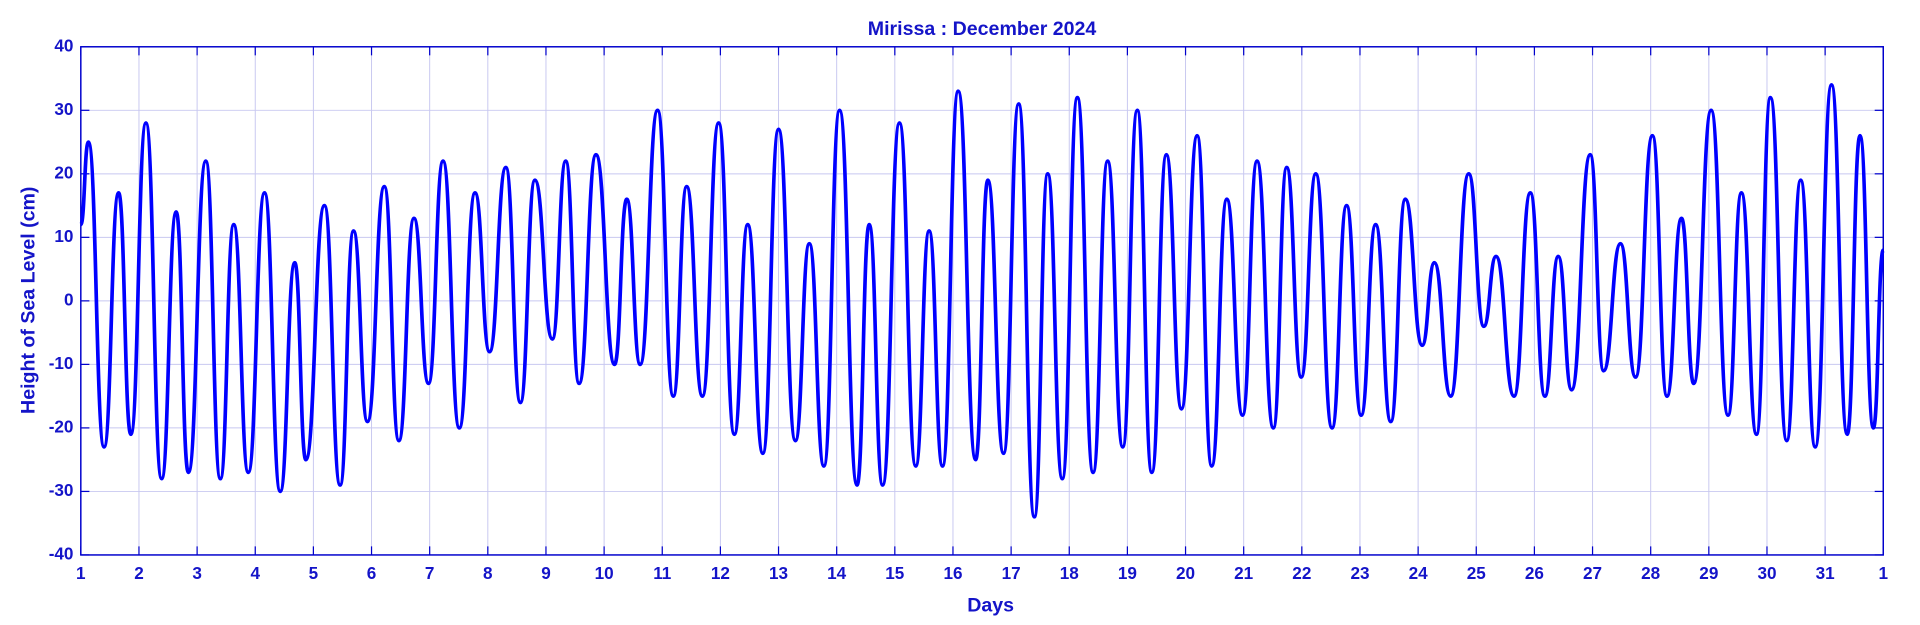 The height and width of the screenshot is (625, 1920). What do you see at coordinates (1359, 573) in the screenshot?
I see `x-tick-label: 23` at bounding box center [1359, 573].